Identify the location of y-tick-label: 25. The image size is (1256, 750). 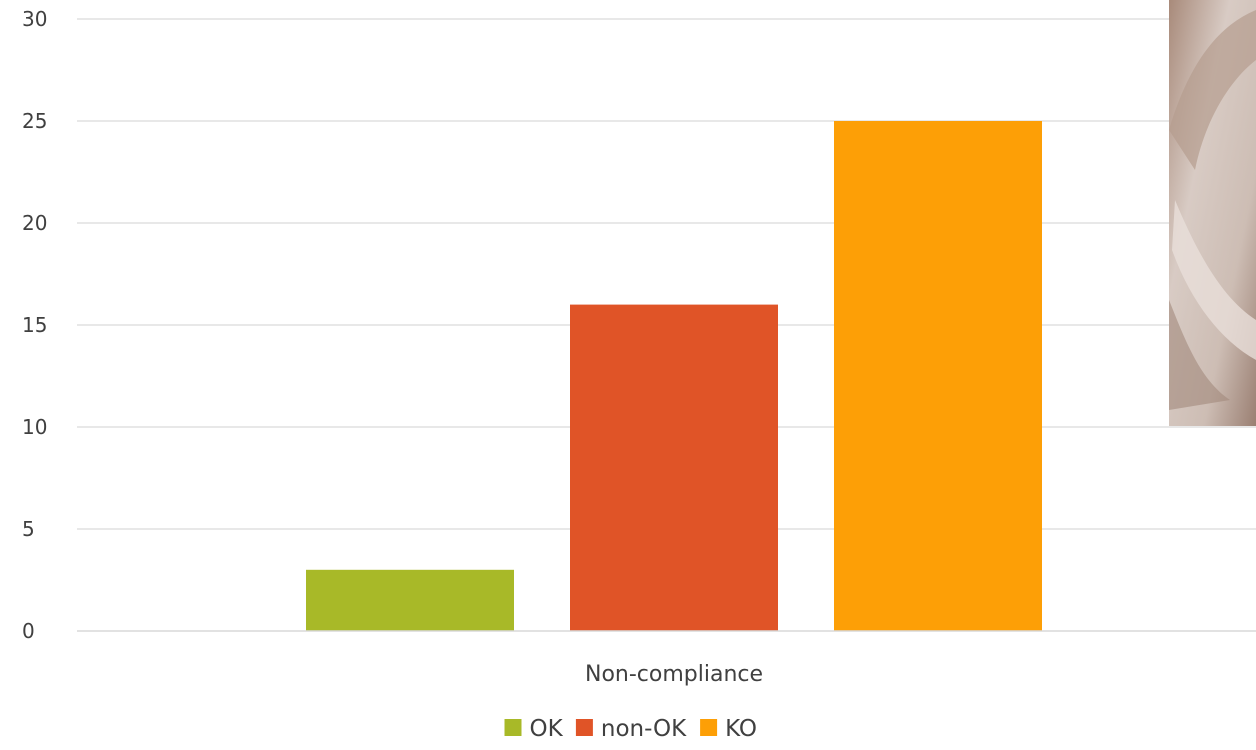
(34, 121).